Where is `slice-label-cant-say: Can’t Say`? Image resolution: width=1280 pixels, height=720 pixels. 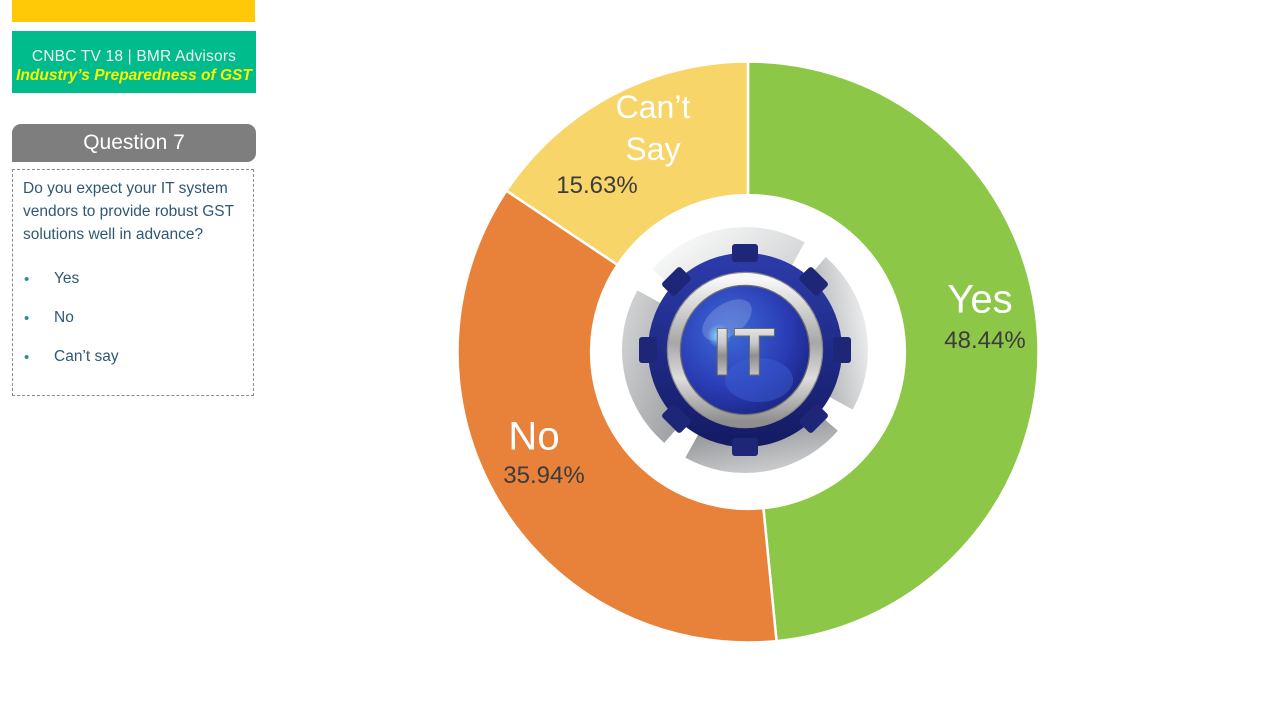
slice-label-cant-say: Can’t Say is located at coordinates (653, 128).